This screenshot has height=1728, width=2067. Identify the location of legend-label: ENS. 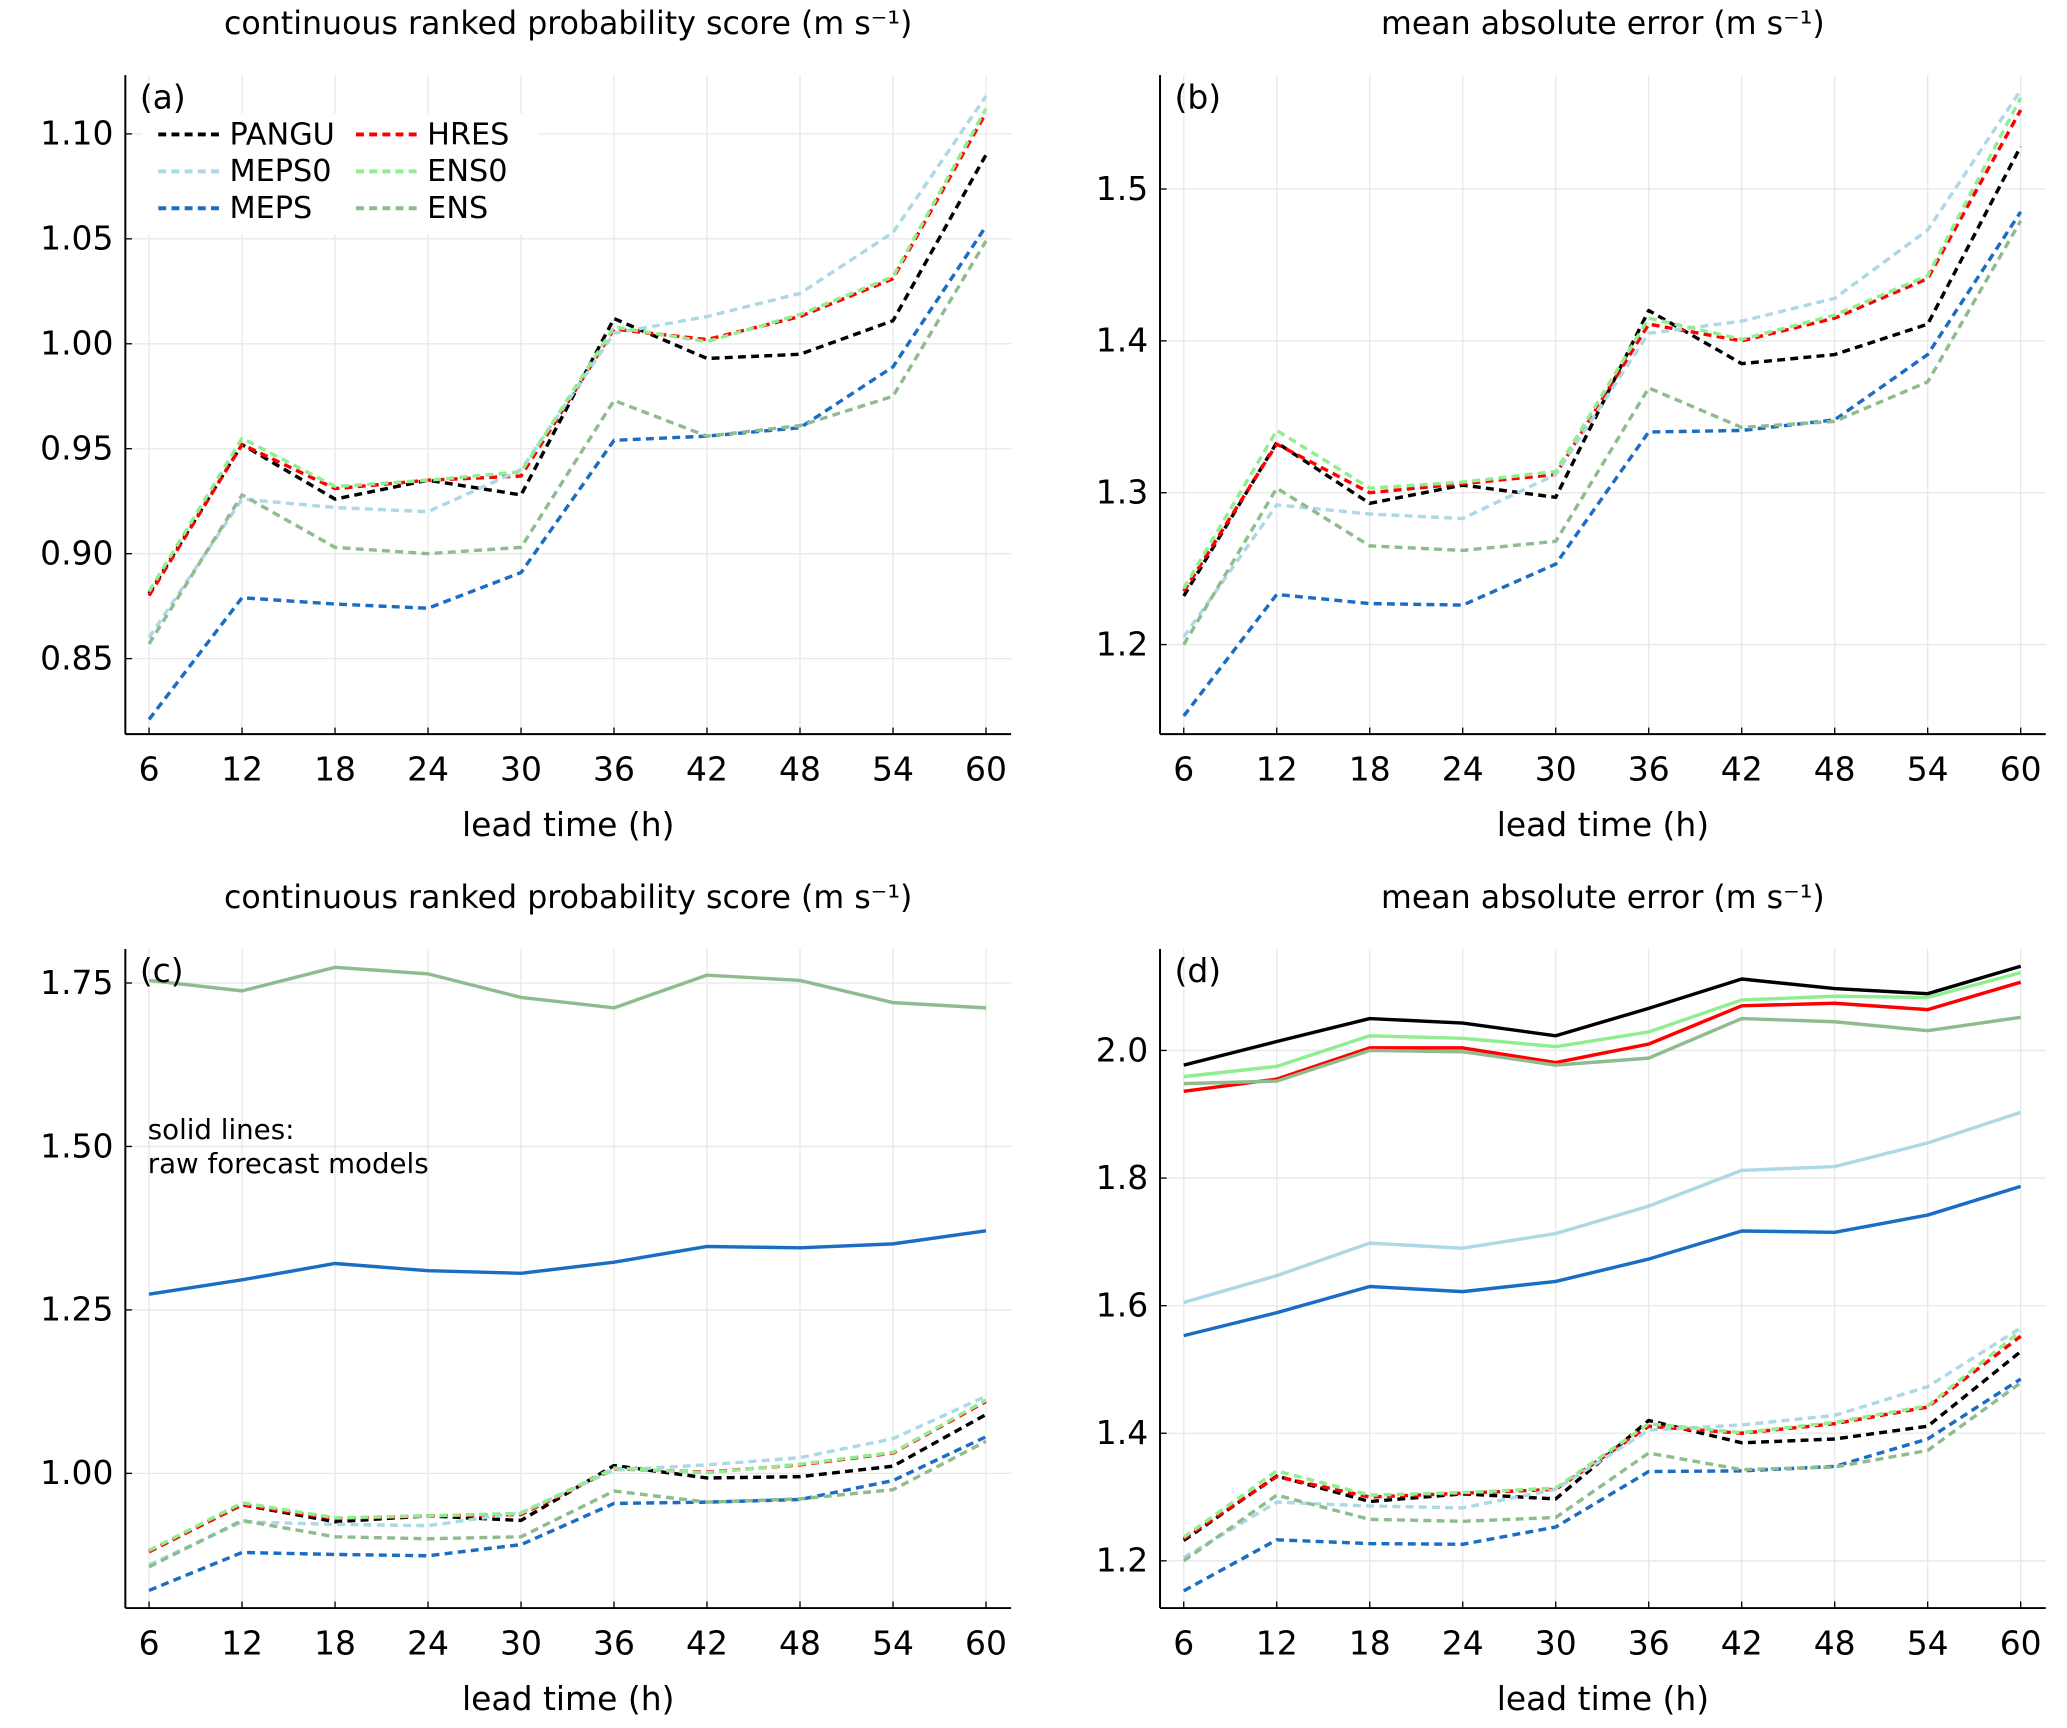
(457, 208).